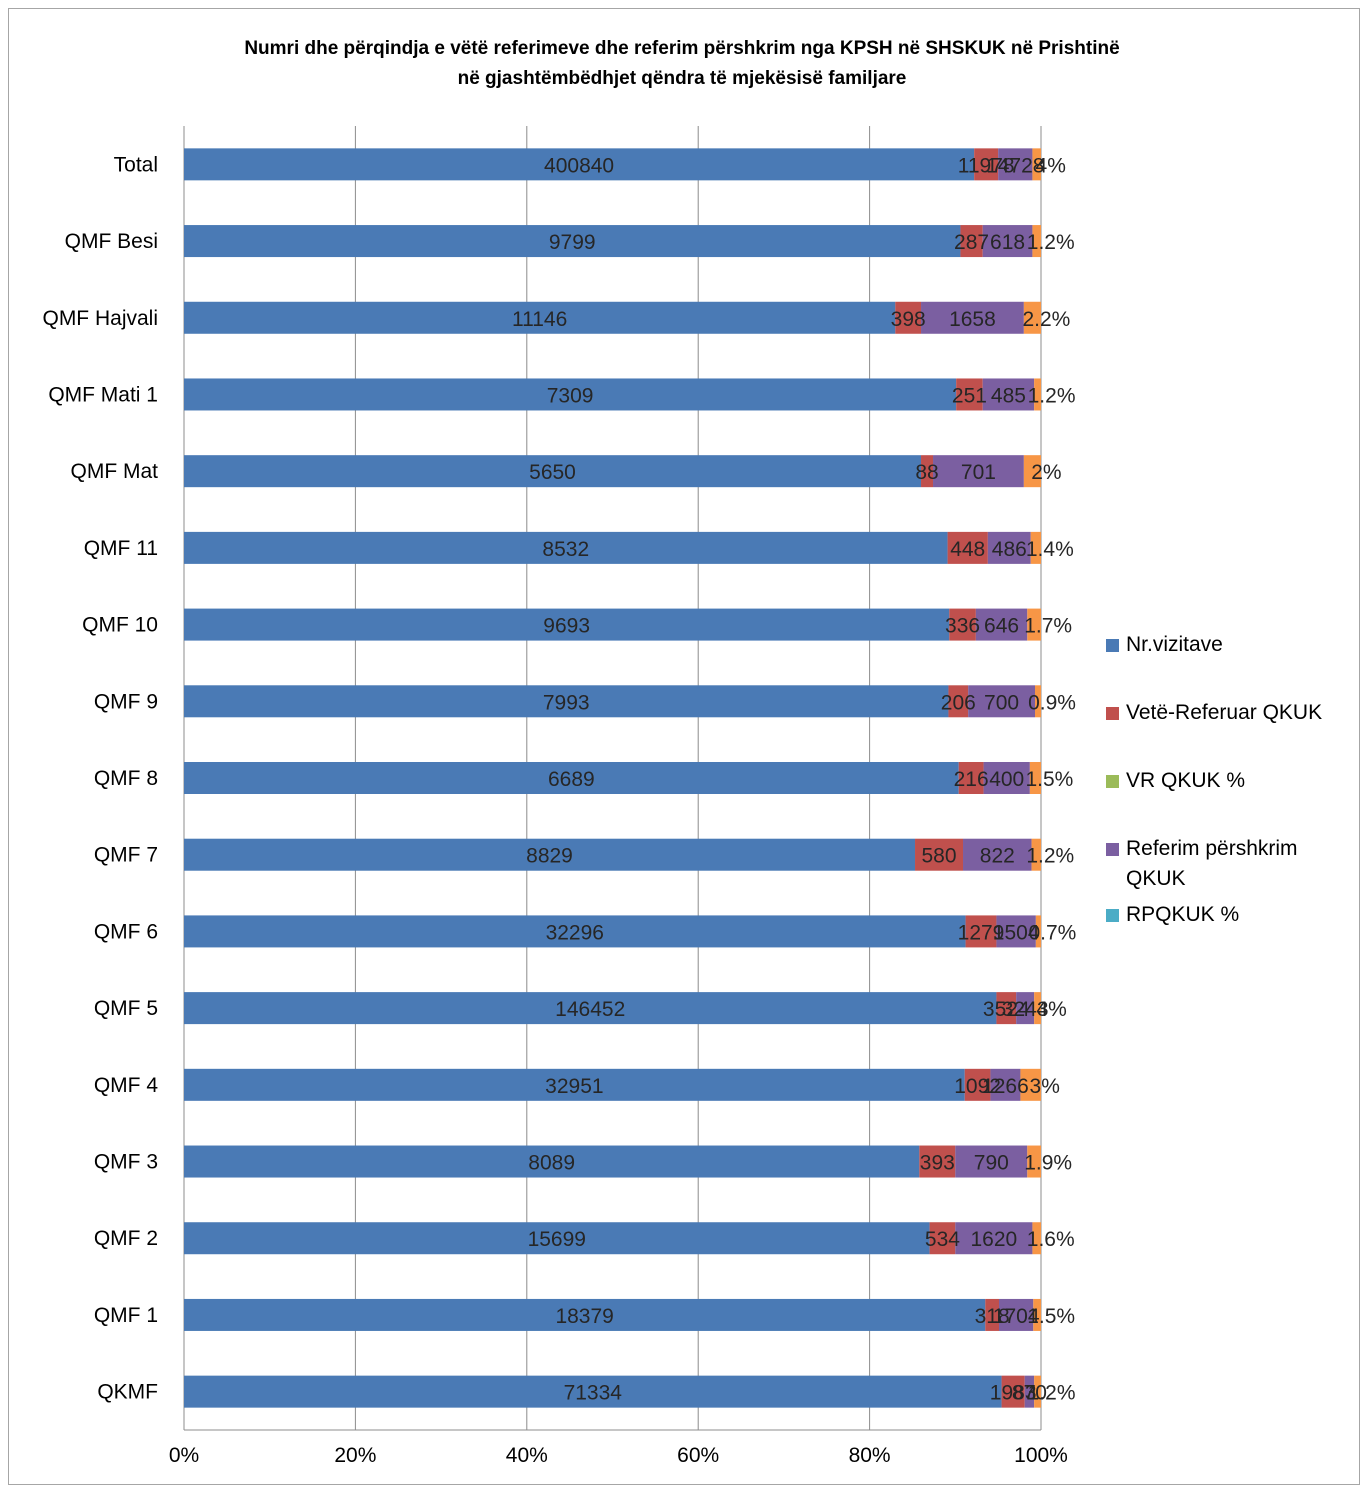 This screenshot has height=1489, width=1364. Describe the element at coordinates (1183, 914) in the screenshot. I see `legend-label: RPQKUK %` at that location.